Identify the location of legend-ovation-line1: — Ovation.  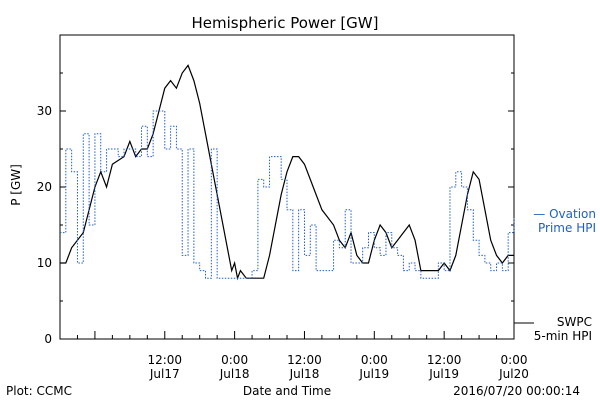
(564, 214).